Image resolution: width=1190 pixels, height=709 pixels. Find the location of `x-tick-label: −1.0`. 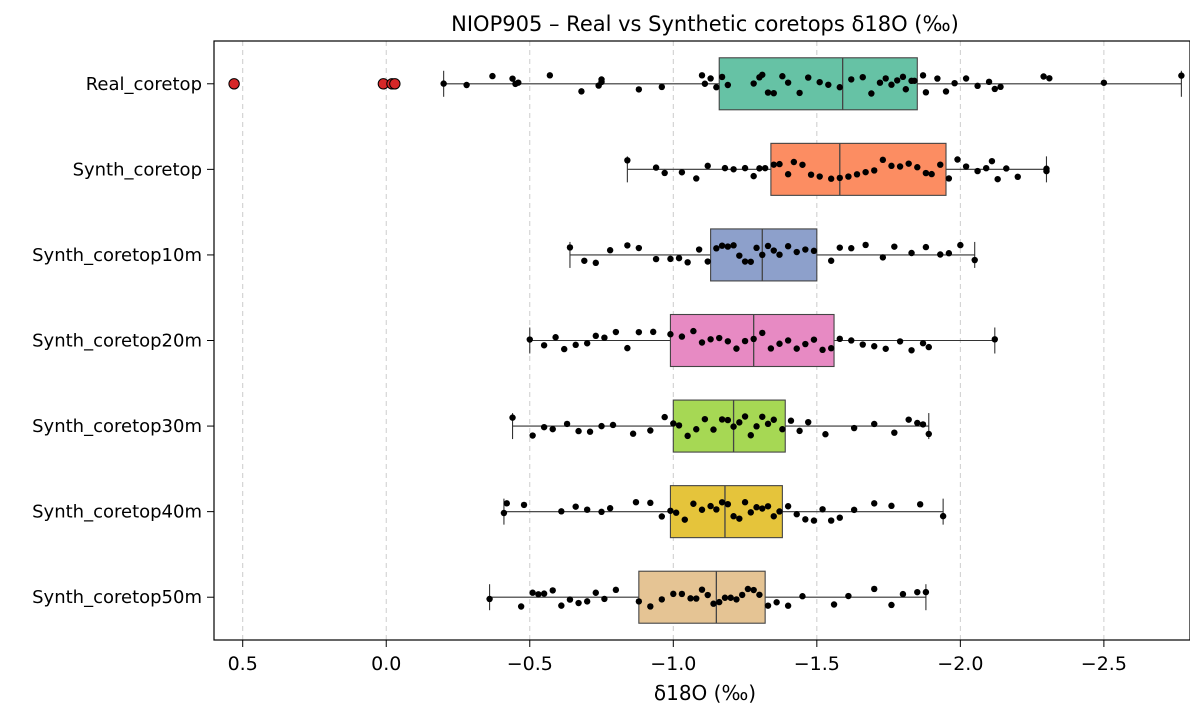

x-tick-label: −1.0 is located at coordinates (673, 664).